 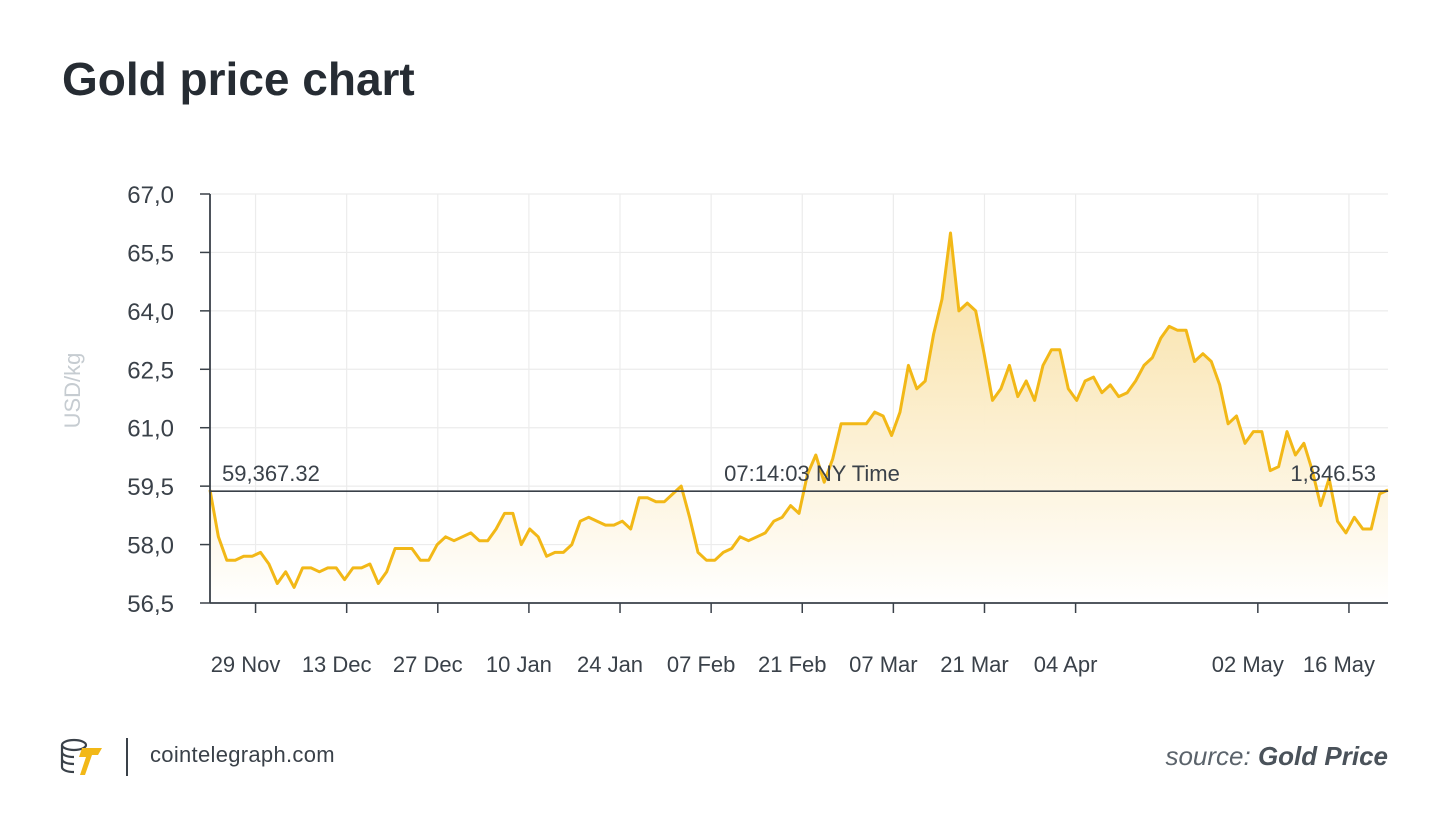 What do you see at coordinates (610, 664) in the screenshot?
I see `x-tick-label: 24 Jan` at bounding box center [610, 664].